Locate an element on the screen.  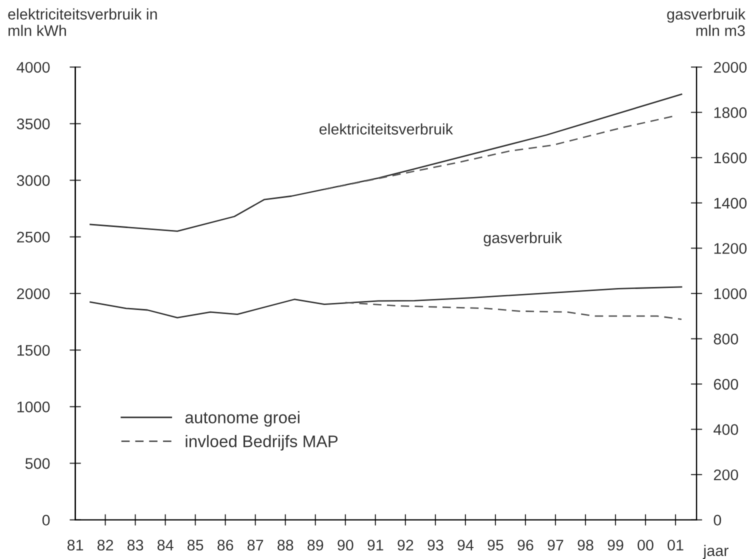
annotation: elektriciteitsverbruik is located at coordinates (386, 129).